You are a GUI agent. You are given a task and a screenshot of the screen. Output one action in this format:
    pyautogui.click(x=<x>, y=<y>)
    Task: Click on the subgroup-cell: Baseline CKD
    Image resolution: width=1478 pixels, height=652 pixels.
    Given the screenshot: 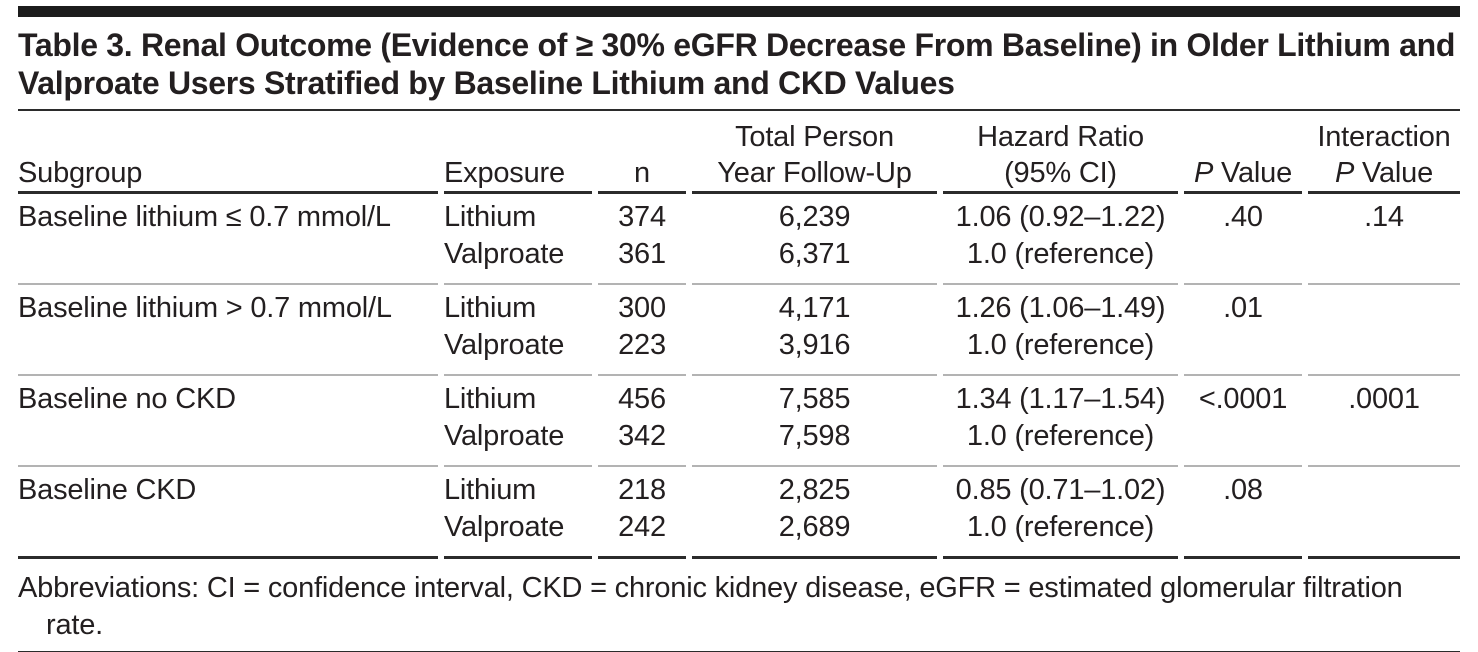 What is the action you would take?
    pyautogui.click(x=228, y=512)
    